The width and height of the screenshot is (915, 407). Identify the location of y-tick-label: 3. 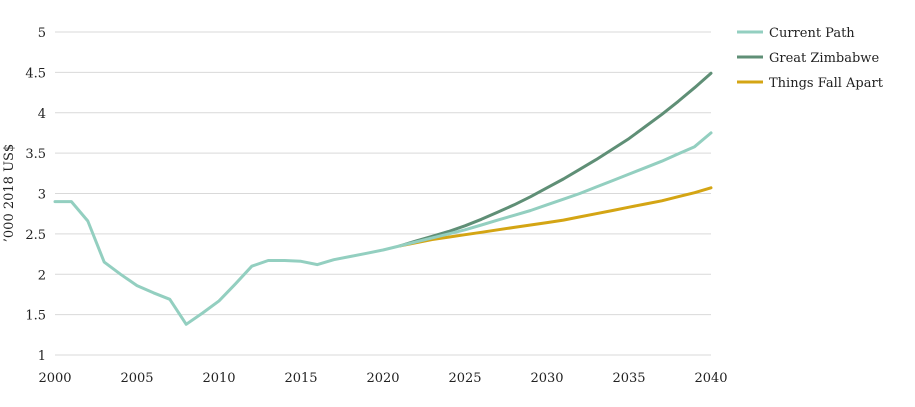
(42, 195).